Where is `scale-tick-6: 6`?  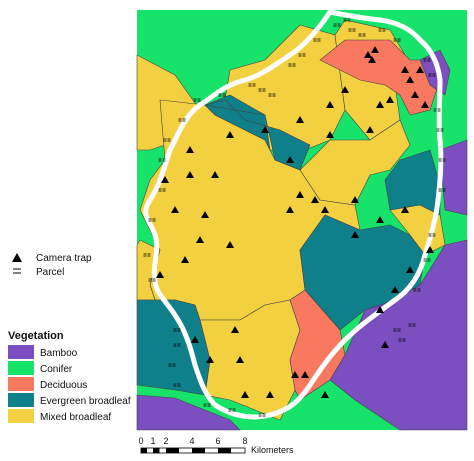 scale-tick-6: 6 is located at coordinates (217, 441).